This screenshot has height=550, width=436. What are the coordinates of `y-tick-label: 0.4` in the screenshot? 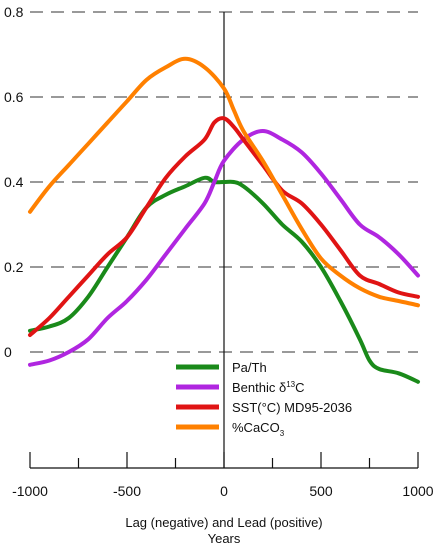 It's located at (14, 182).